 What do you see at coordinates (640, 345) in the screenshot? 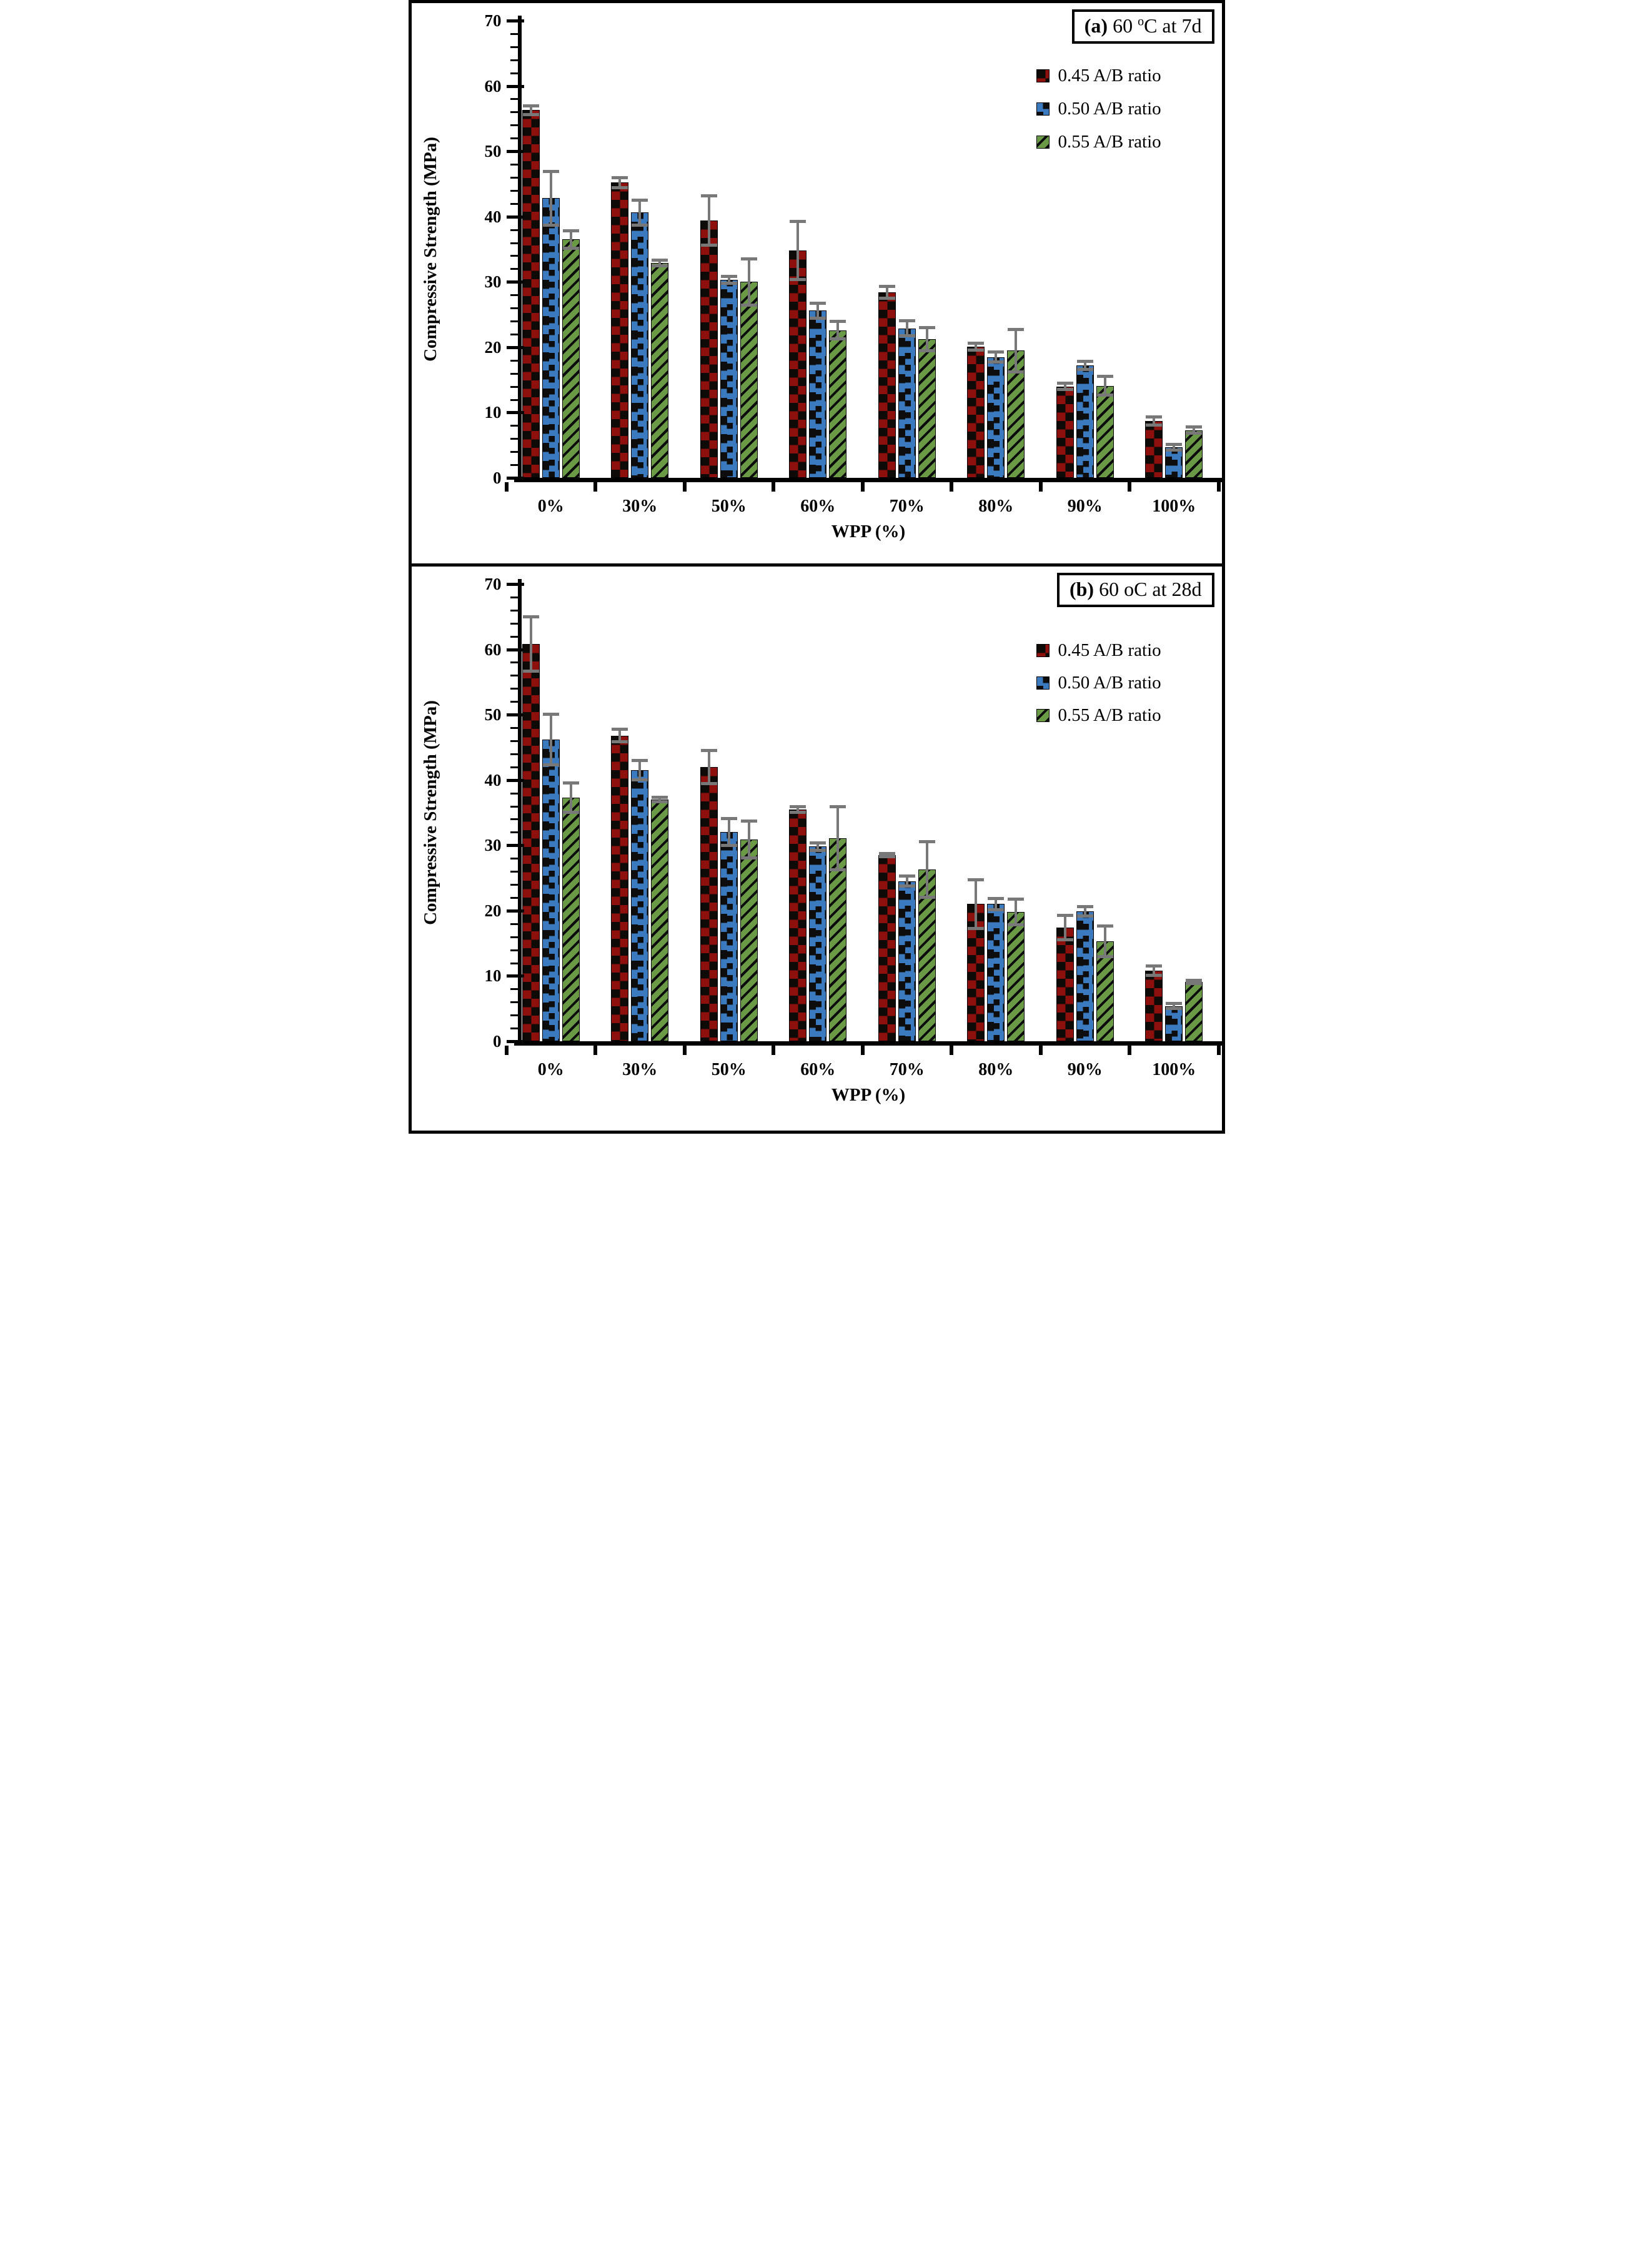
I see `bar-30%-0.50 A/B ratio` at bounding box center [640, 345].